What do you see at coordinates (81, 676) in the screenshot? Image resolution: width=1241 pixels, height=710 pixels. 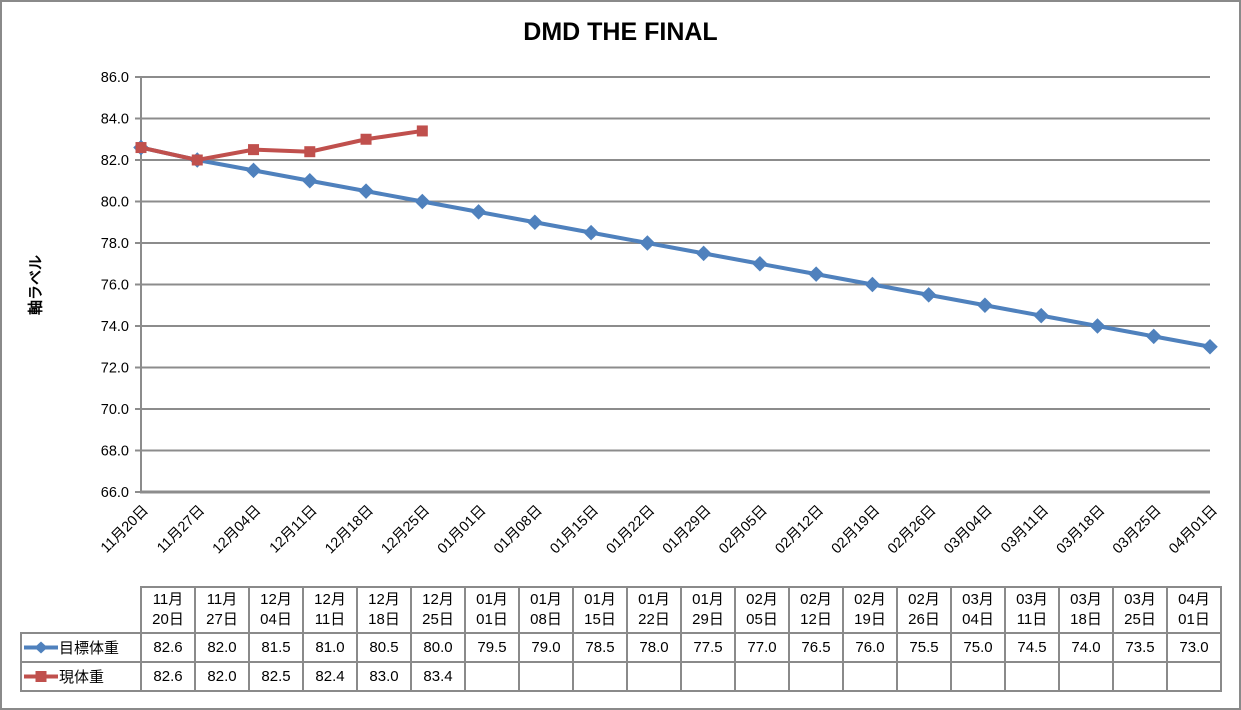 I see `series-header-現体重: 現体重` at bounding box center [81, 676].